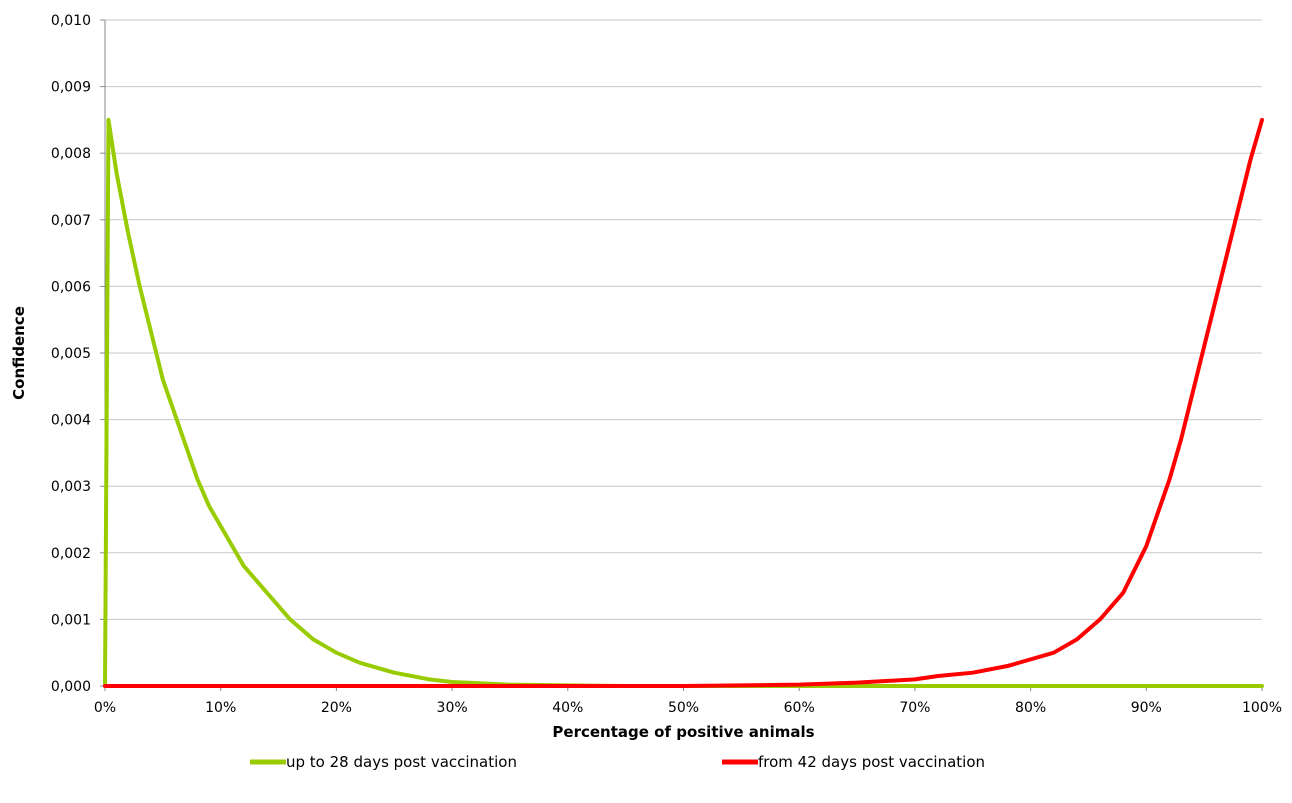 This screenshot has width=1292, height=803. I want to click on x-tick-label: 40%, so click(567, 708).